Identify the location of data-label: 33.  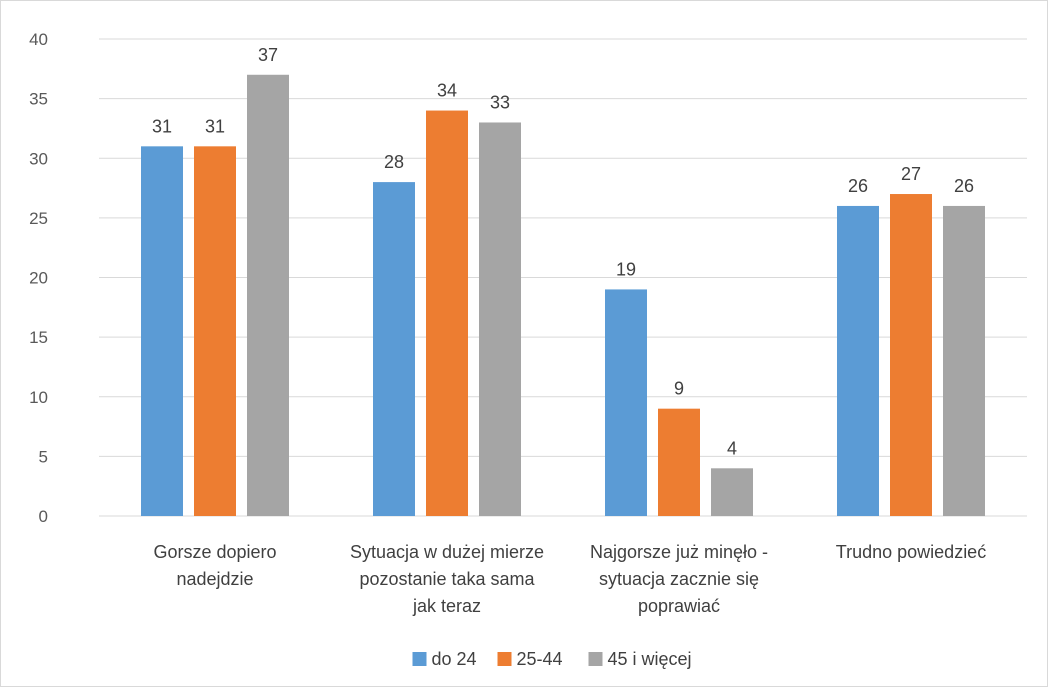
(500, 102).